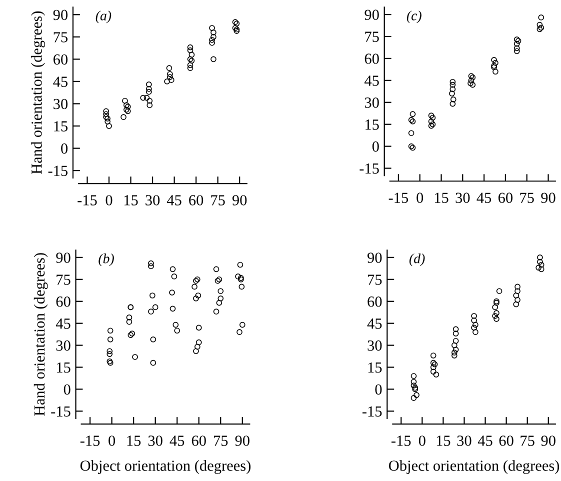 Image resolution: width=561 pixels, height=481 pixels. Describe the element at coordinates (104, 17) in the screenshot. I see `annotation: (a)` at that location.